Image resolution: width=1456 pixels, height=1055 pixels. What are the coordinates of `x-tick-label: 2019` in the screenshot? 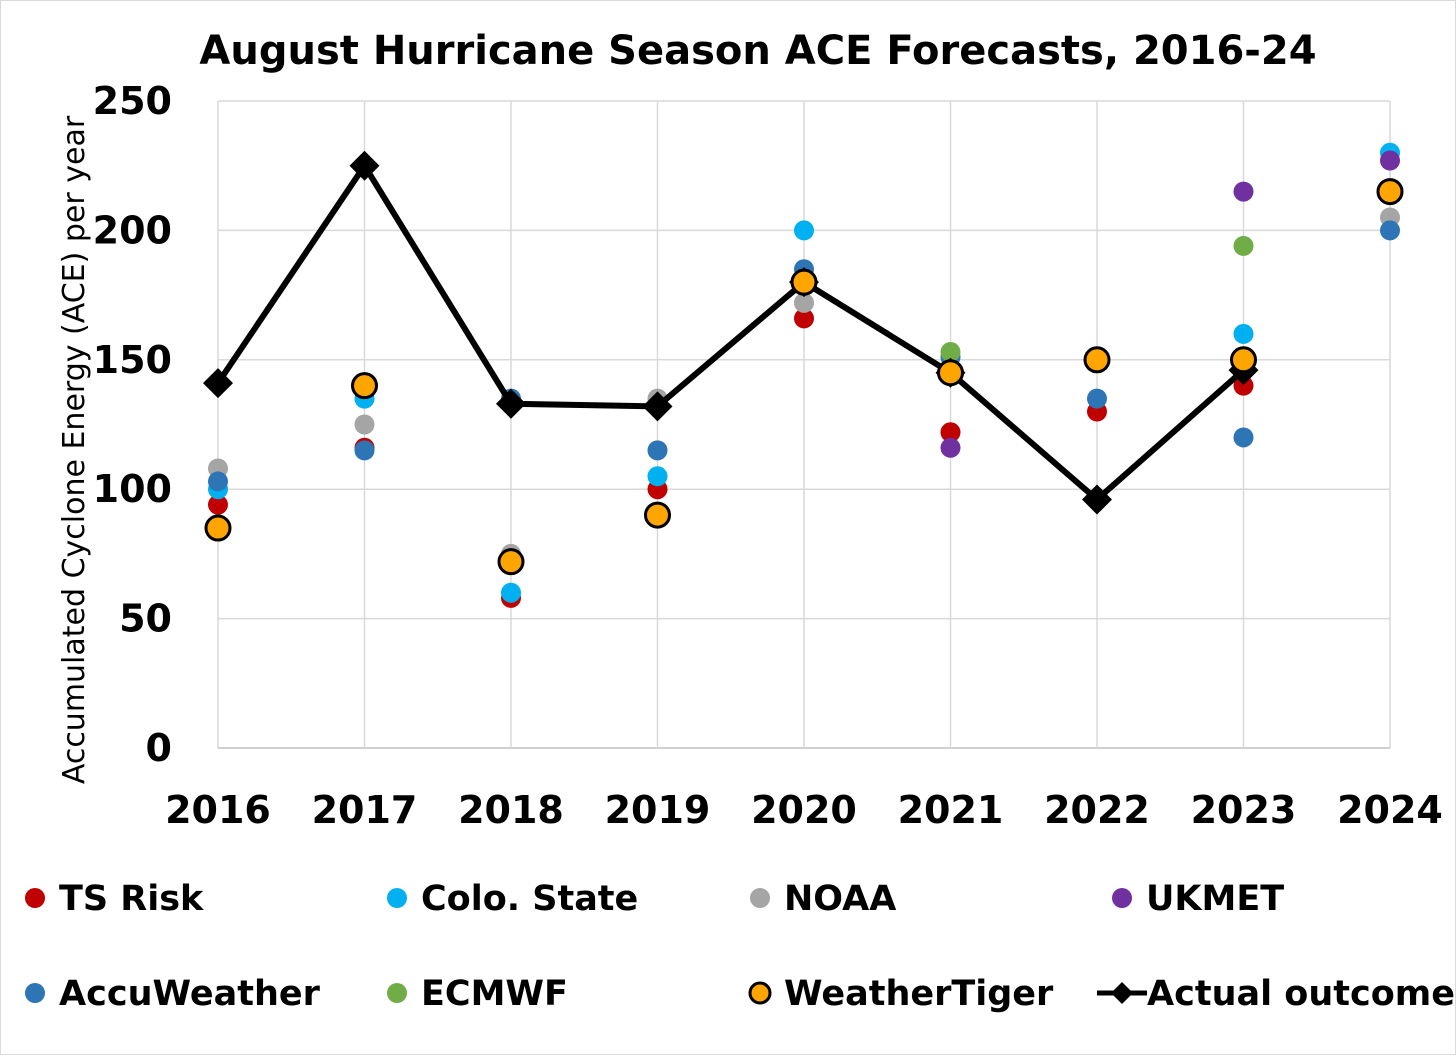 It's located at (658, 810).